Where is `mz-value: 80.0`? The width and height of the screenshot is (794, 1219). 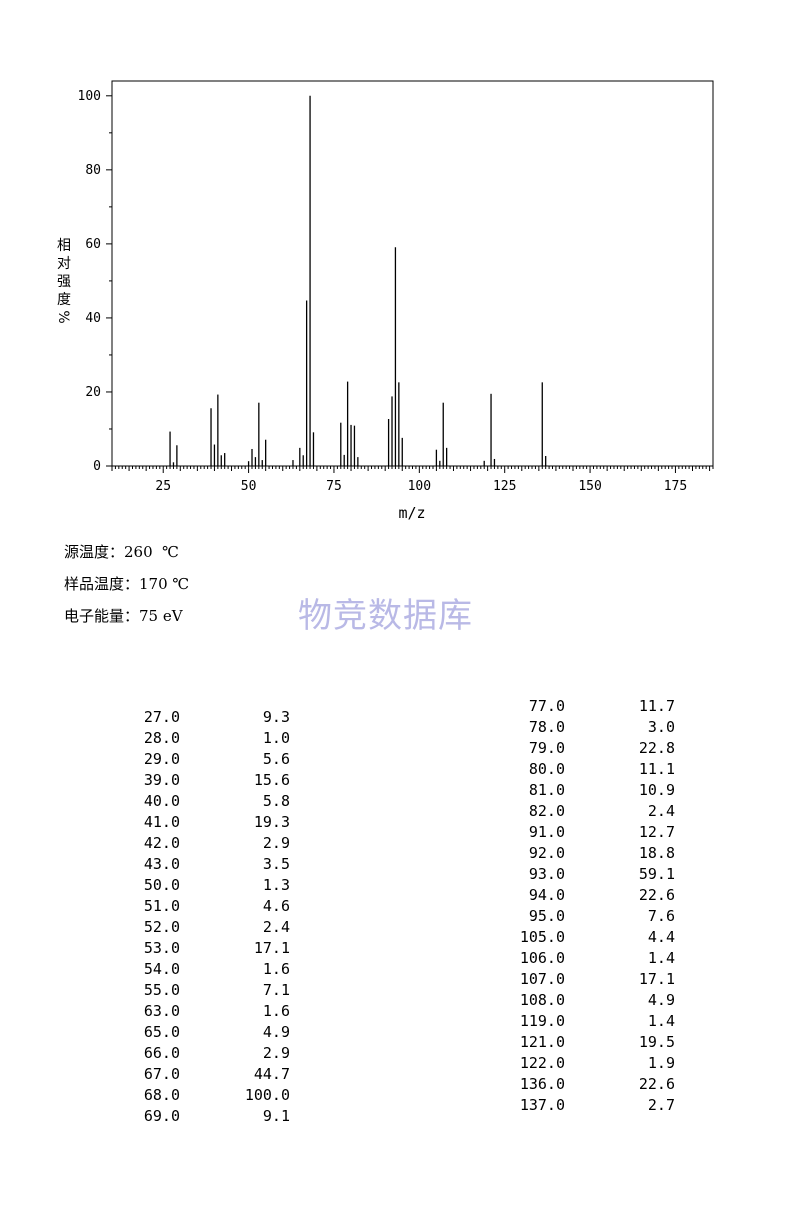 mz-value: 80.0 is located at coordinates (546, 769).